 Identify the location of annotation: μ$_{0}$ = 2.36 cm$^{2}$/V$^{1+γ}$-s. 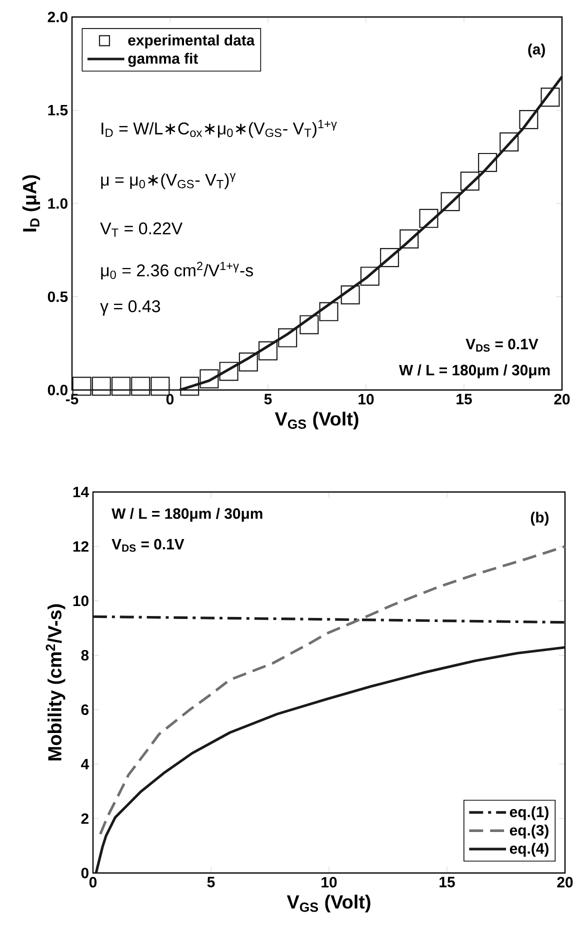
(177, 271).